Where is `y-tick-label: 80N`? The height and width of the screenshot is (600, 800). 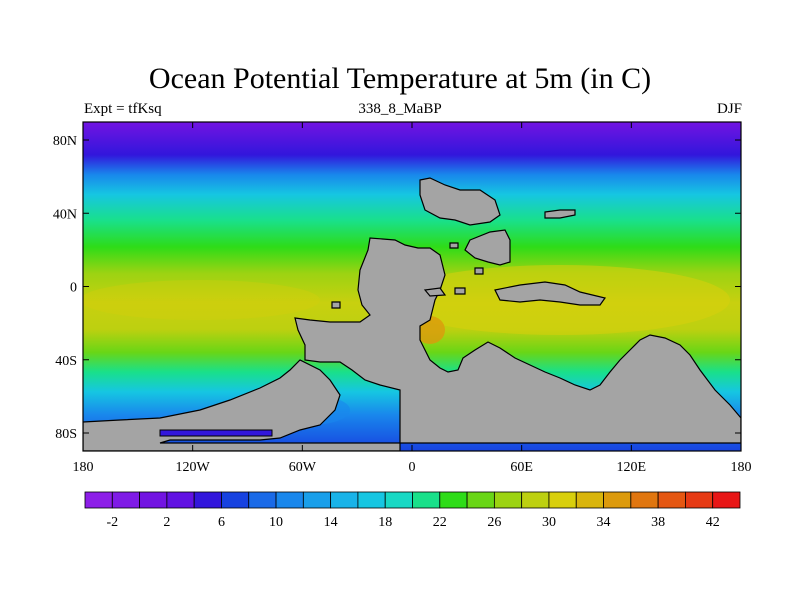
y-tick-label: 80N is located at coordinates (65, 141).